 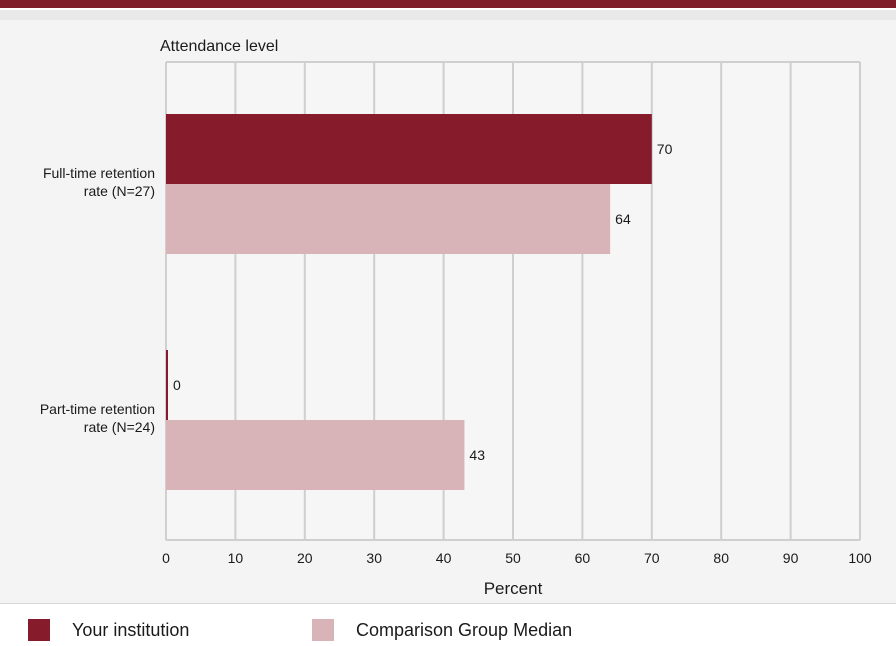 I want to click on x-tick-label: 70, so click(x=652, y=558).